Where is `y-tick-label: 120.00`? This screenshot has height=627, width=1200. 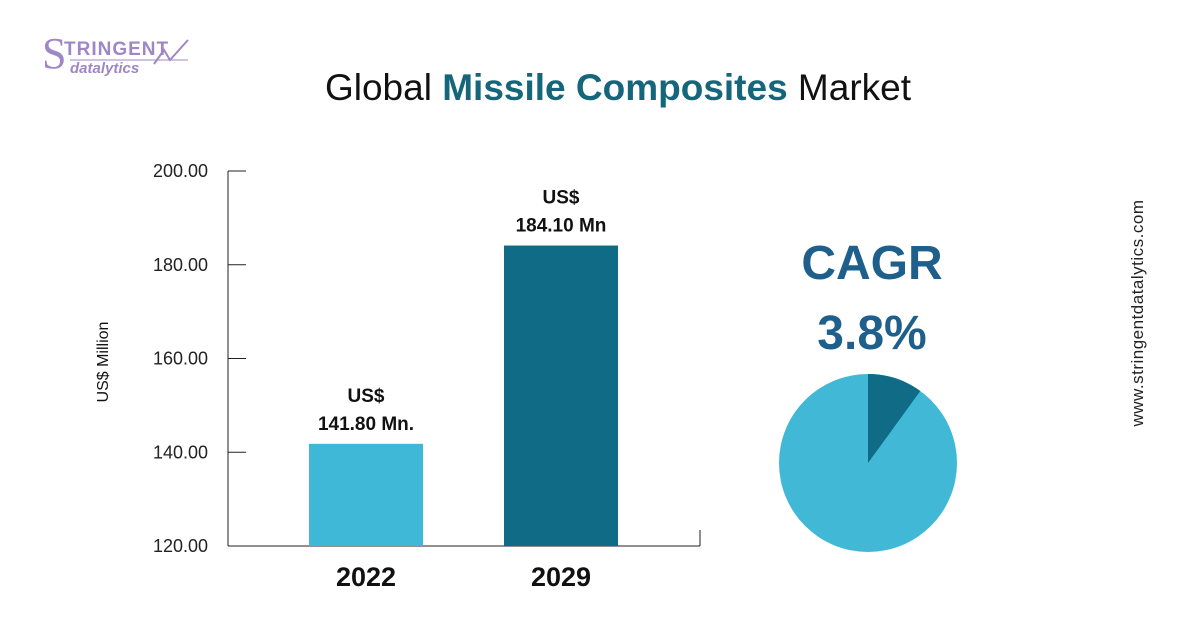 y-tick-label: 120.00 is located at coordinates (180, 546).